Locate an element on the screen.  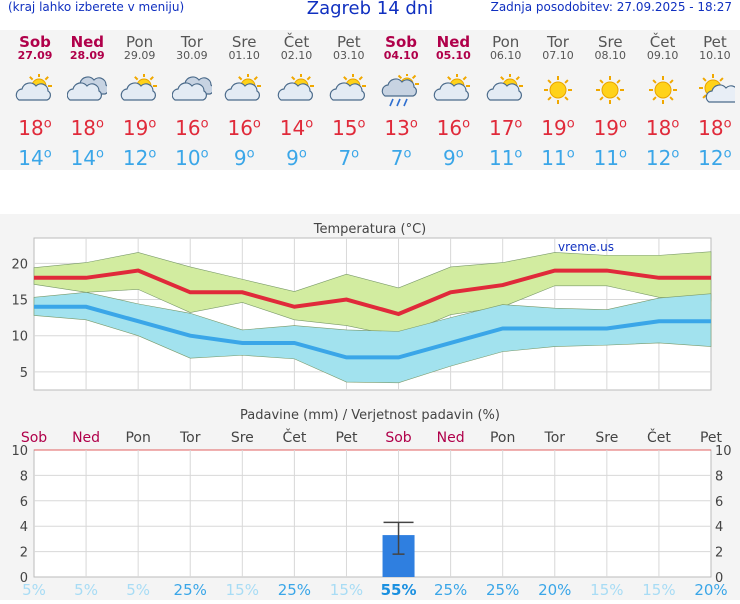
precipitation-day-label: Sob is located at coordinates (398, 438).